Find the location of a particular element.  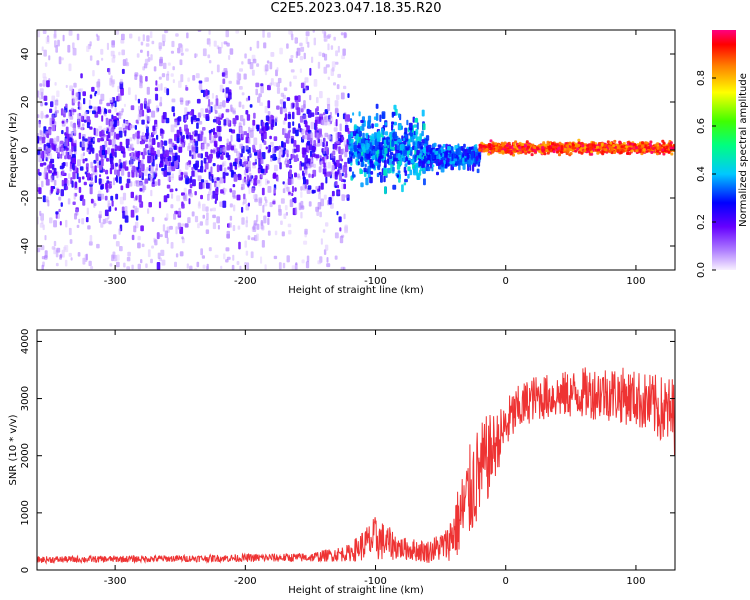

colorbar-tick-label: 0.6 is located at coordinates (701, 126).